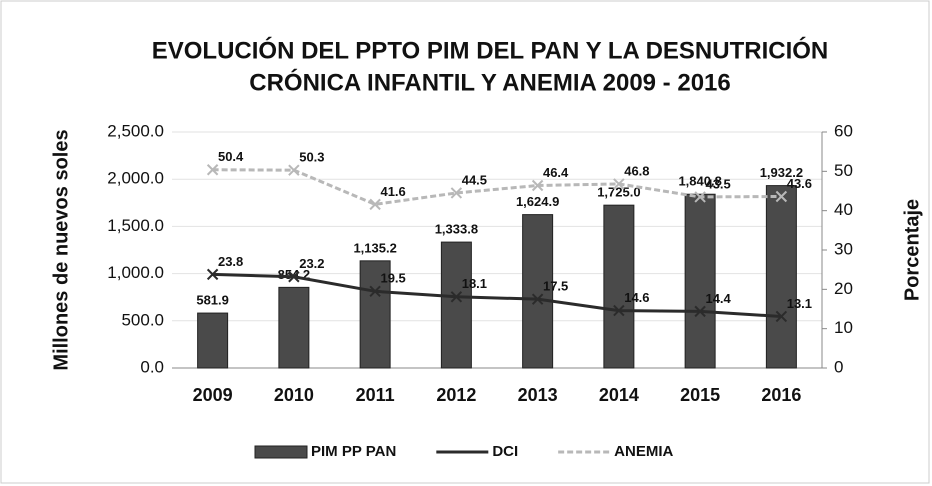 This screenshot has height=486, width=932. What do you see at coordinates (717, 183) in the screenshot?
I see `data-label: 43.5` at bounding box center [717, 183].